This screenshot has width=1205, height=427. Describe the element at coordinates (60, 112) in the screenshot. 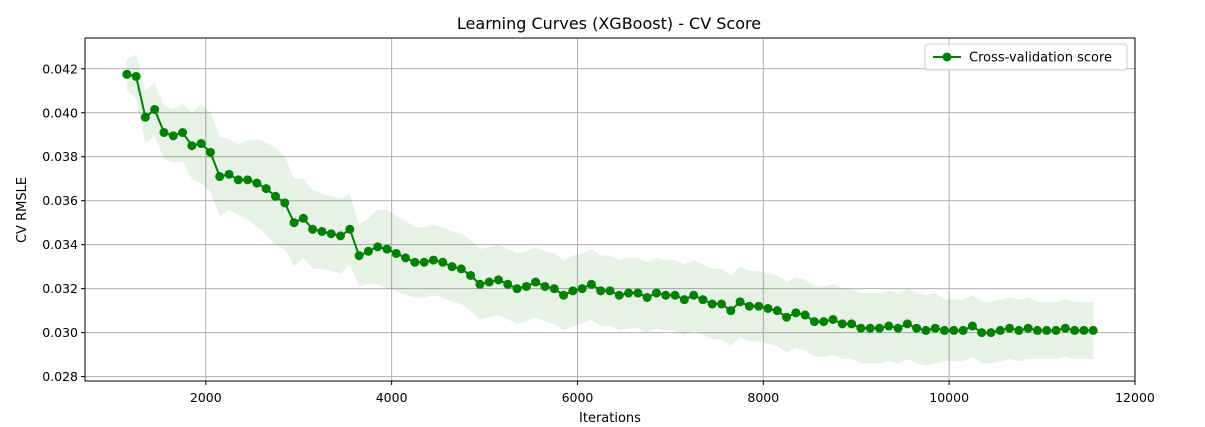

I see `y-tick-label: 0.040` at that location.